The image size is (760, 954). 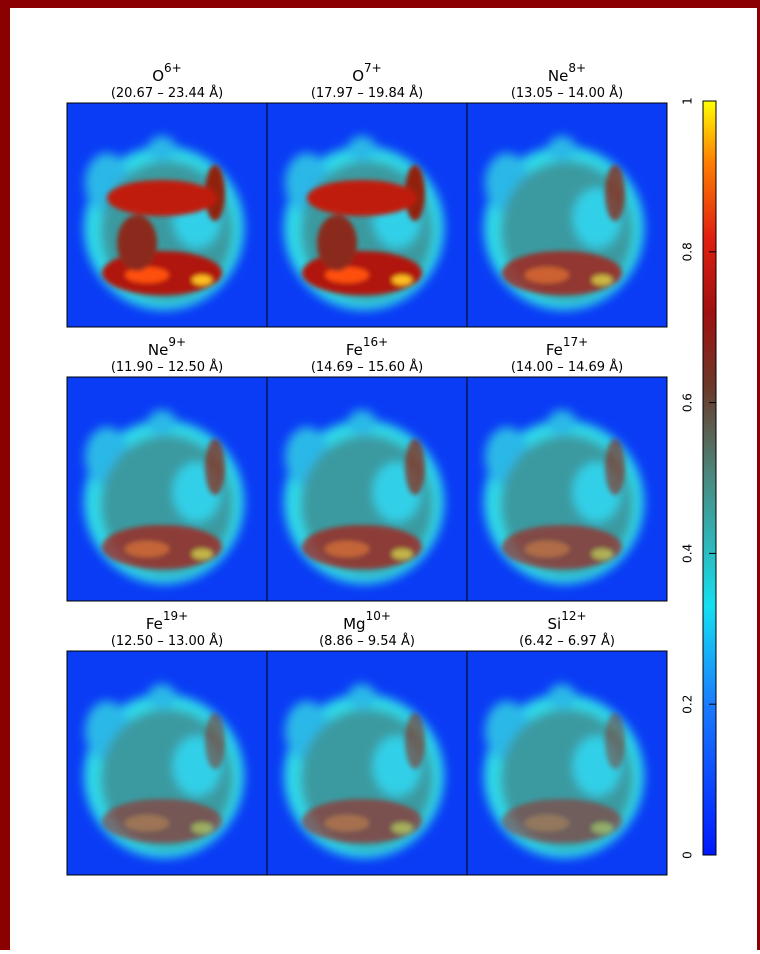 I want to click on panel-ion: Ne9+, so click(x=167, y=347).